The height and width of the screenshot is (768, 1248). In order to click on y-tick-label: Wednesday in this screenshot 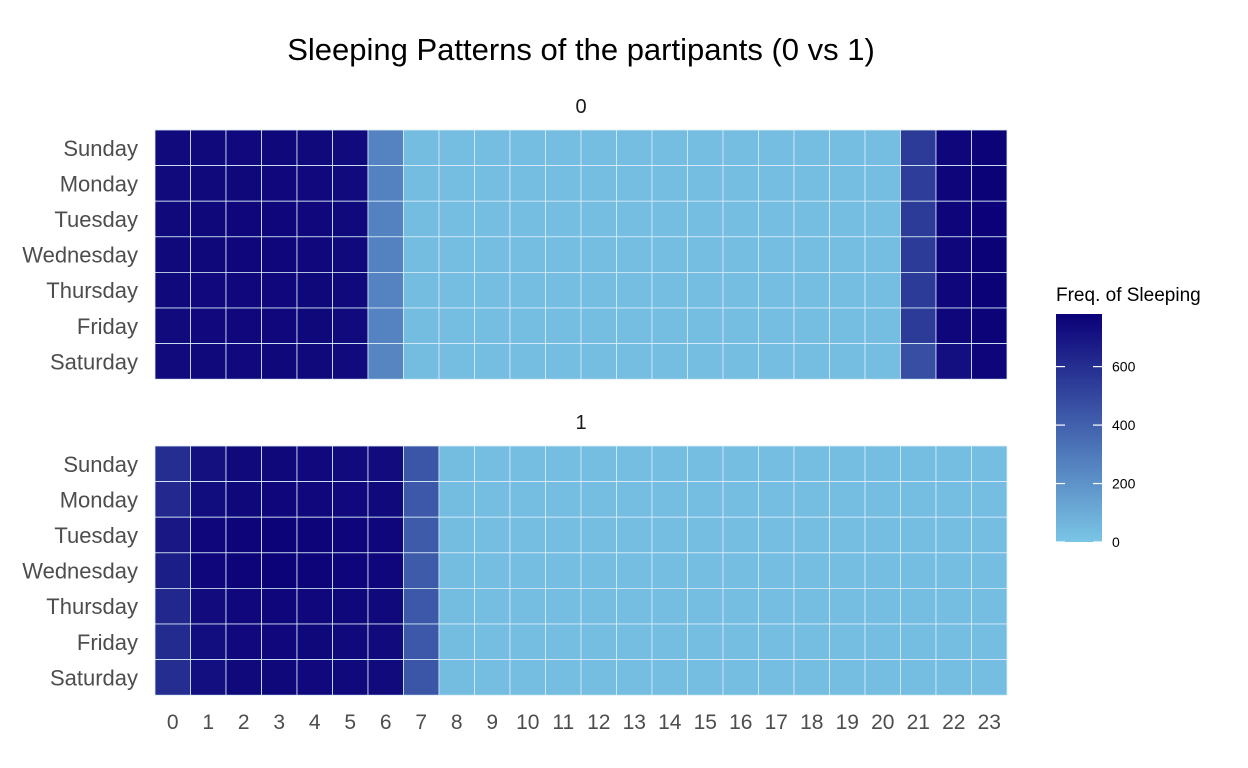, I will do `click(80, 255)`.